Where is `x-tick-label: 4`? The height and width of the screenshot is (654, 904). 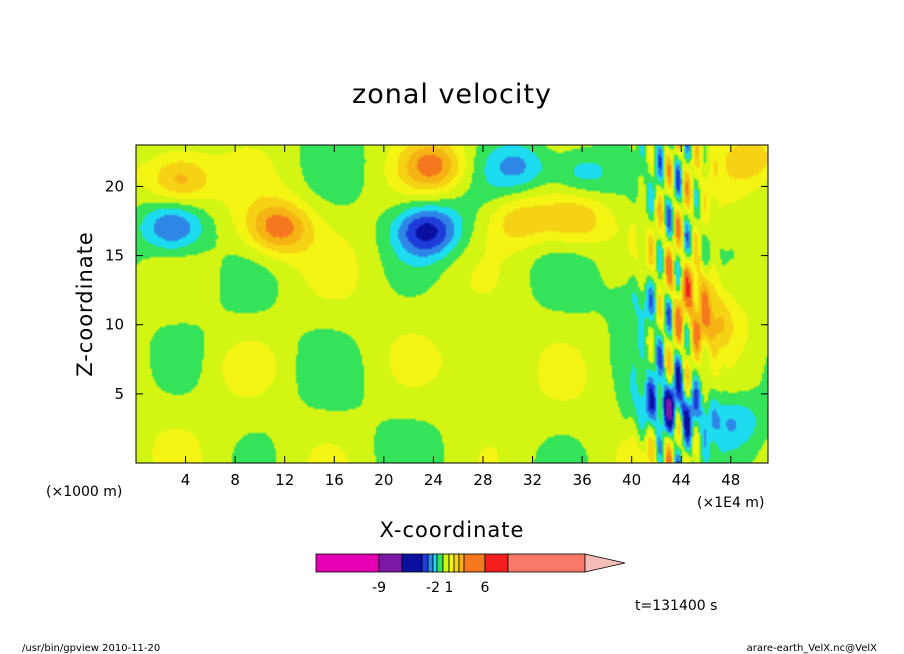
x-tick-label: 4 is located at coordinates (186, 480).